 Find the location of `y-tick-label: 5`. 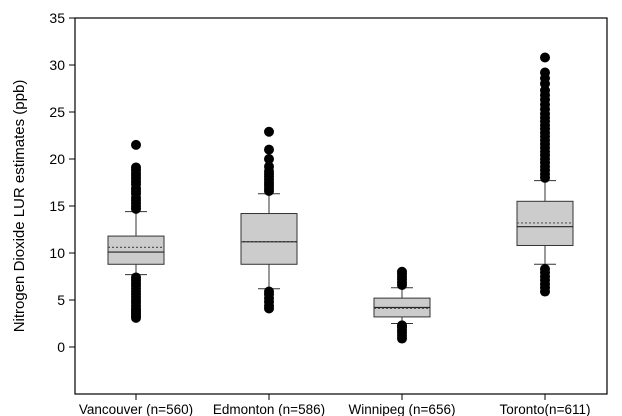

y-tick-label: 5 is located at coordinates (61, 300).